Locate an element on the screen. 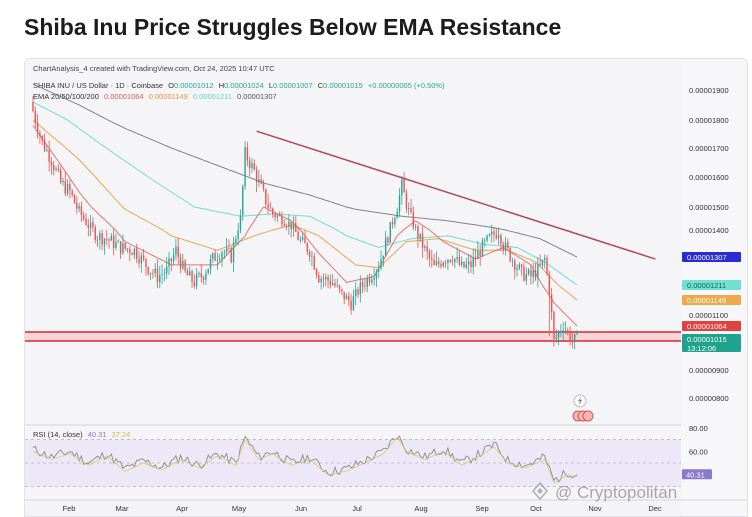  support-zone-fill is located at coordinates (353, 336).